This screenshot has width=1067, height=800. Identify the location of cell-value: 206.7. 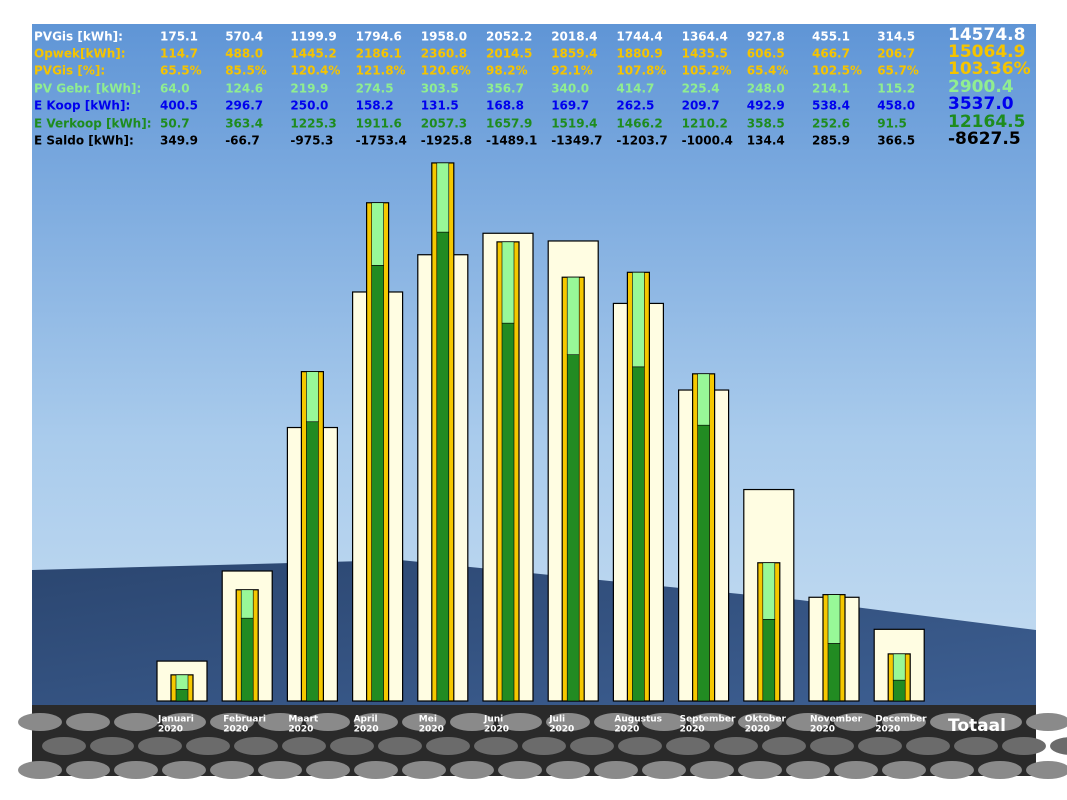
(896, 54).